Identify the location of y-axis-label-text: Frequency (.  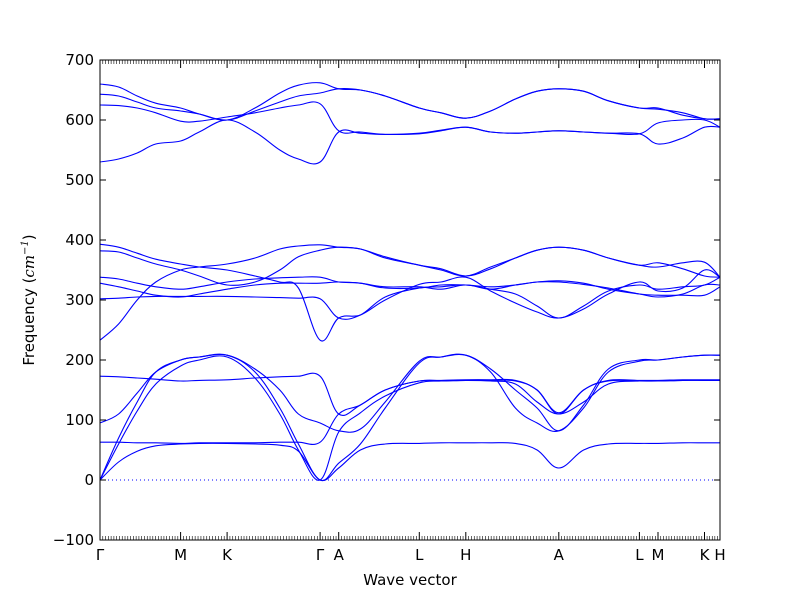
(29, 322).